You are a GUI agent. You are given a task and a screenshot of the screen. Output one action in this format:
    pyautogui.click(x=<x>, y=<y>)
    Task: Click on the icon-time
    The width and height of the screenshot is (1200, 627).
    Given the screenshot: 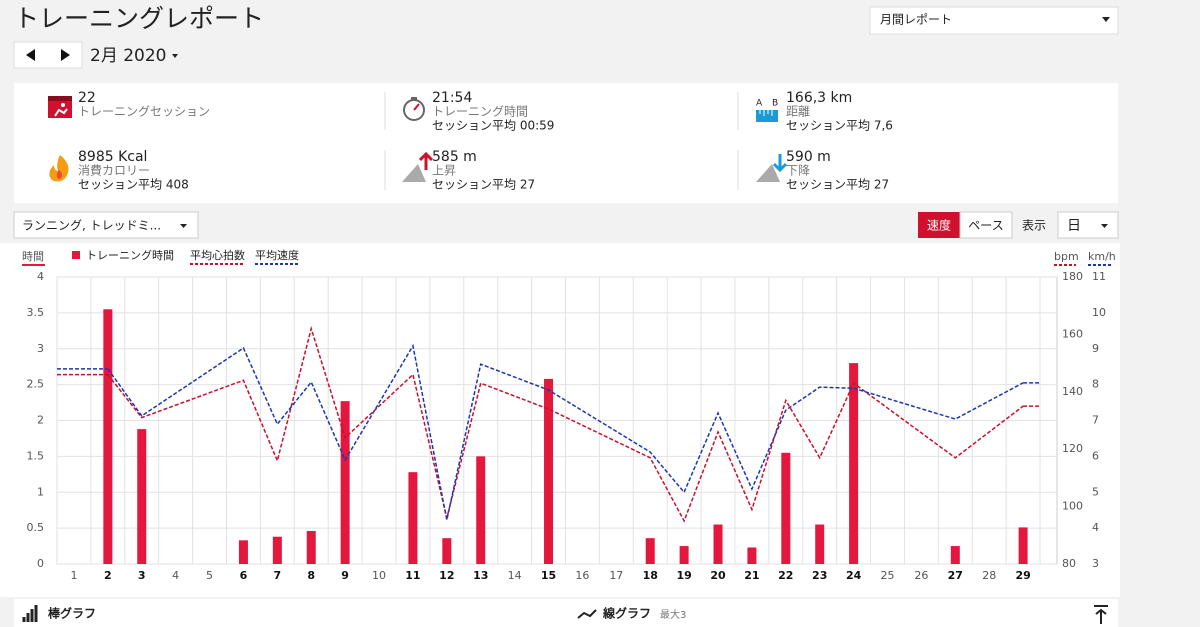 What is the action you would take?
    pyautogui.click(x=414, y=109)
    